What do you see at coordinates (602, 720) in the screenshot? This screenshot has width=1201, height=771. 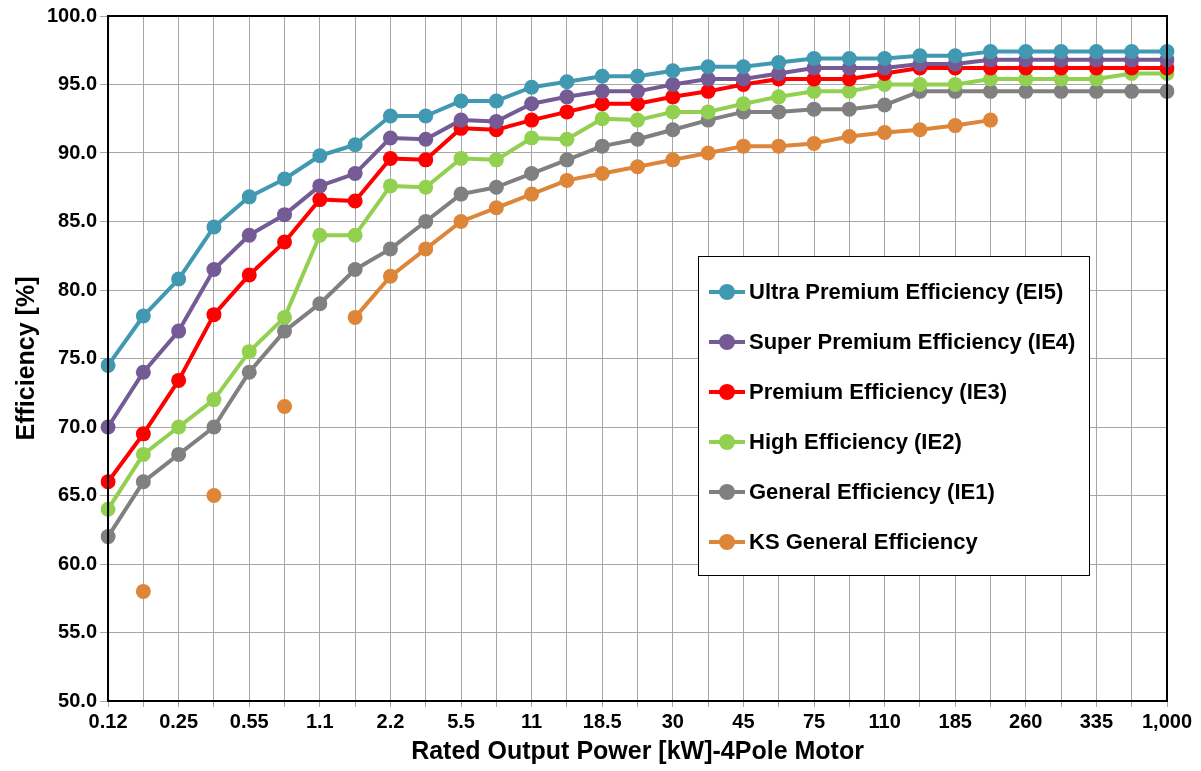 I see `x-tick-label: 18.5` at bounding box center [602, 720].